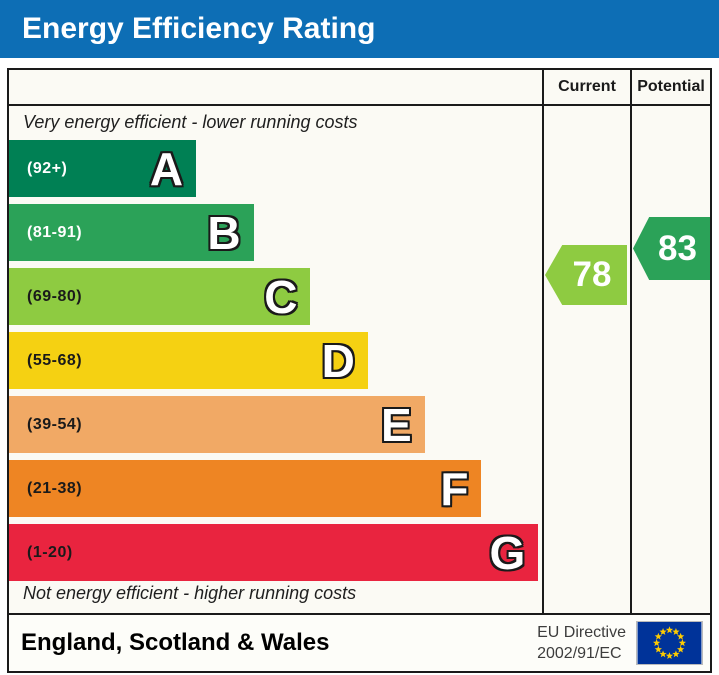  I want to click on current-rating-arrow: 78, so click(586, 275).